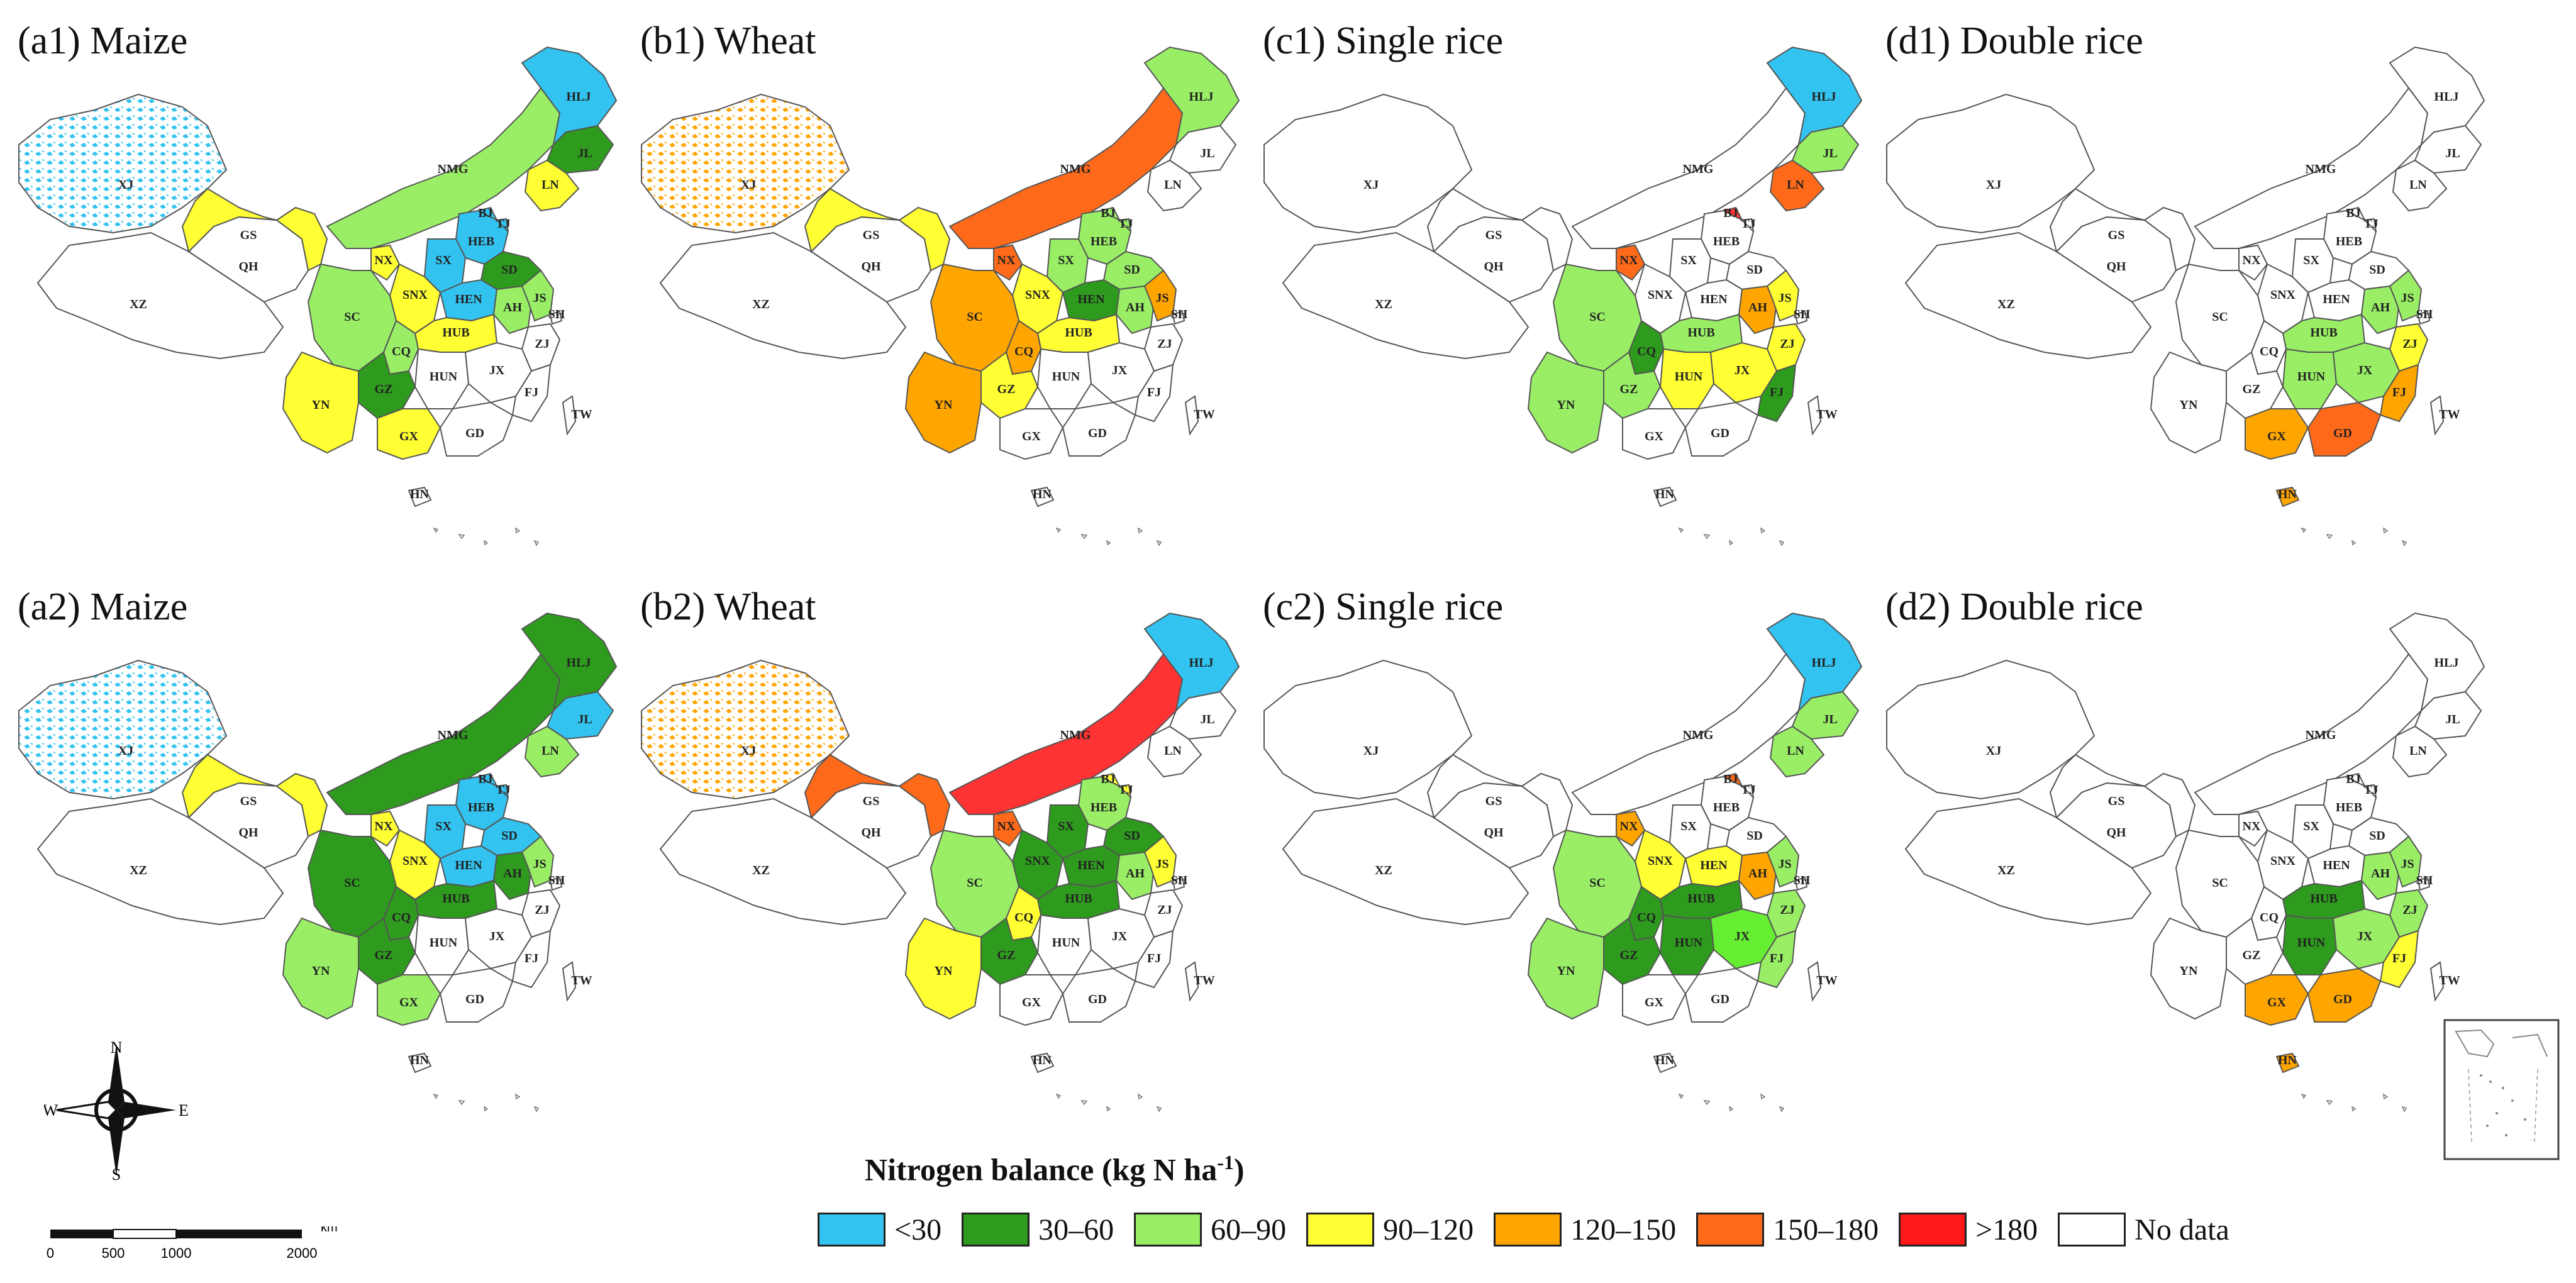 The height and width of the screenshot is (1283, 2576). Describe the element at coordinates (1623, 1230) in the screenshot. I see `legend-label: 120–150` at that location.